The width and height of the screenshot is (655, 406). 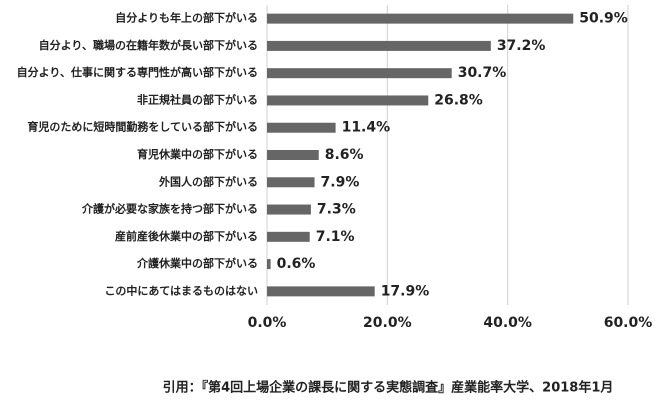 What do you see at coordinates (296, 264) in the screenshot?
I see `value-label: 0.6%` at bounding box center [296, 264].